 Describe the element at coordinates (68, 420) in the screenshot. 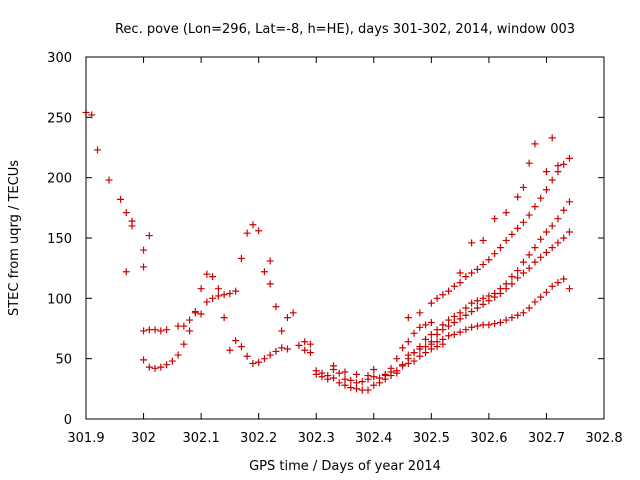

I see `y-tick-label: 0` at that location.